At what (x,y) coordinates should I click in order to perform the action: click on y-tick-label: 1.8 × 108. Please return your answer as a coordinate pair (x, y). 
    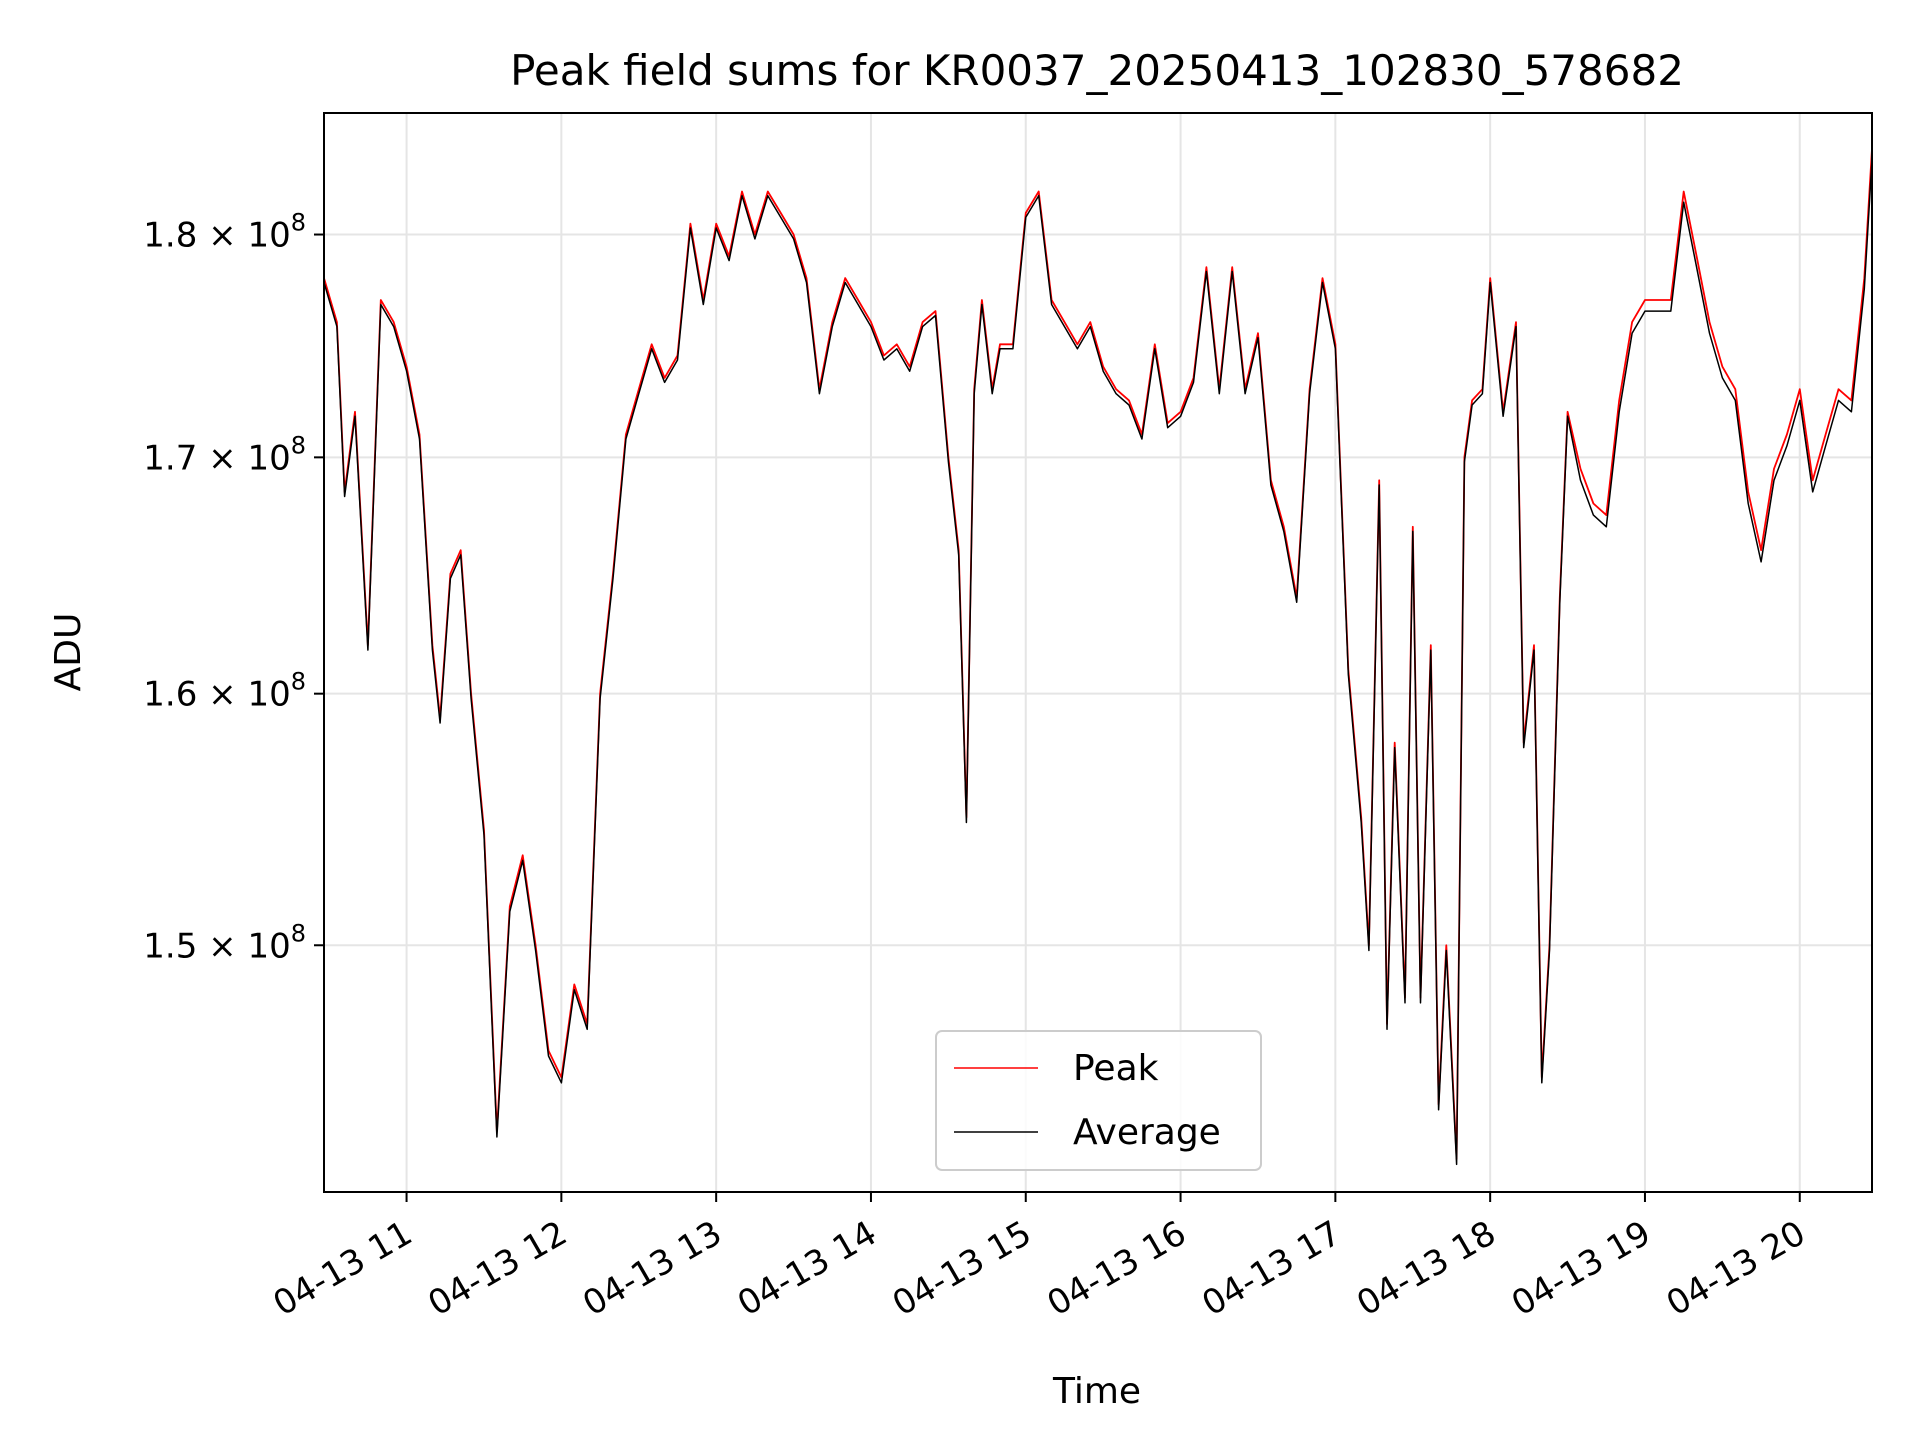
    Looking at the image, I should click on (224, 232).